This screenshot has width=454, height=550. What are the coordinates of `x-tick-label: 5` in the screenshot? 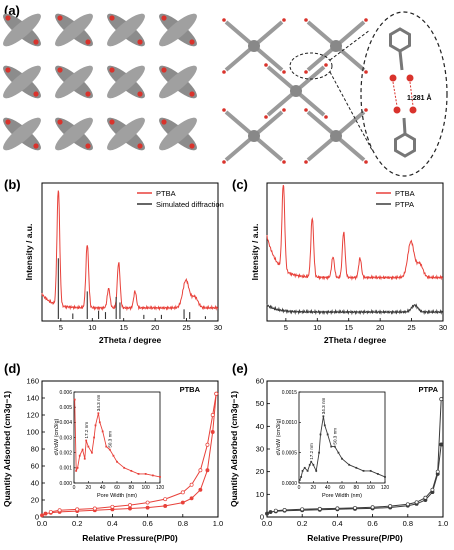 It's located at (61, 327).